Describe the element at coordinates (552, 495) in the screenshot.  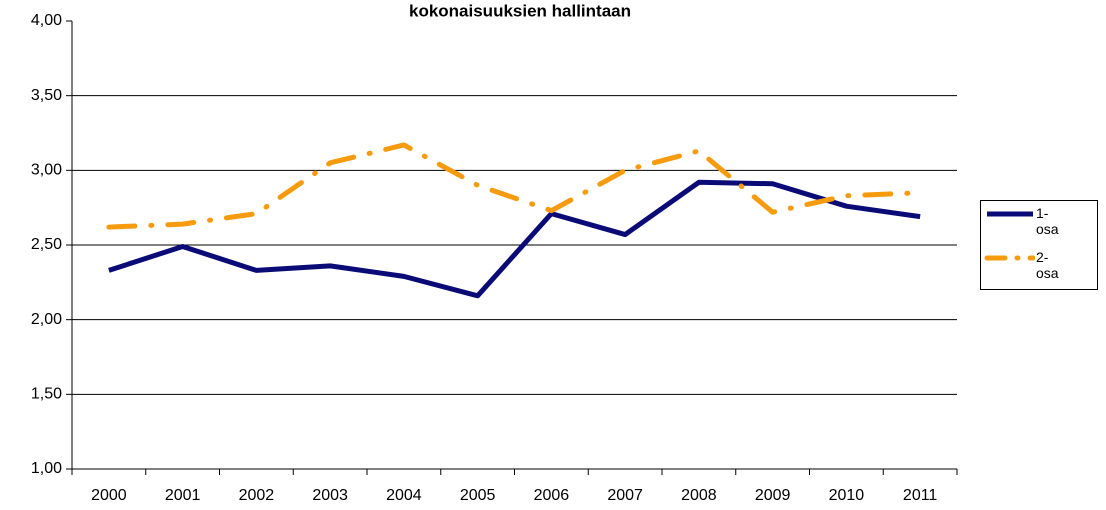
I see `x-tick-label: 2006` at that location.